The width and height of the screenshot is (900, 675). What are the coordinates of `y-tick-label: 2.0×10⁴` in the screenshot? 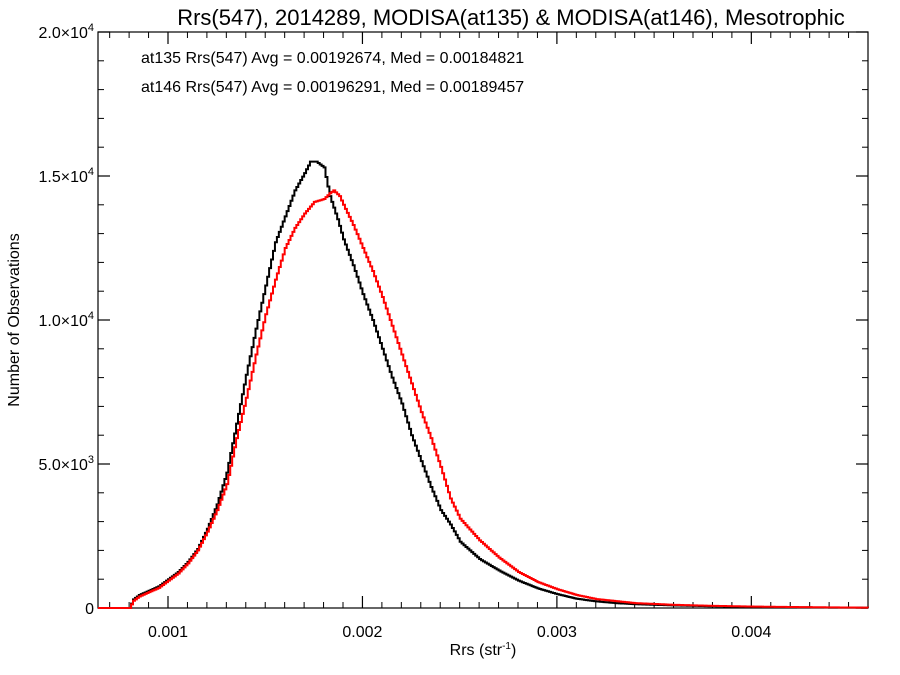 It's located at (66, 32).